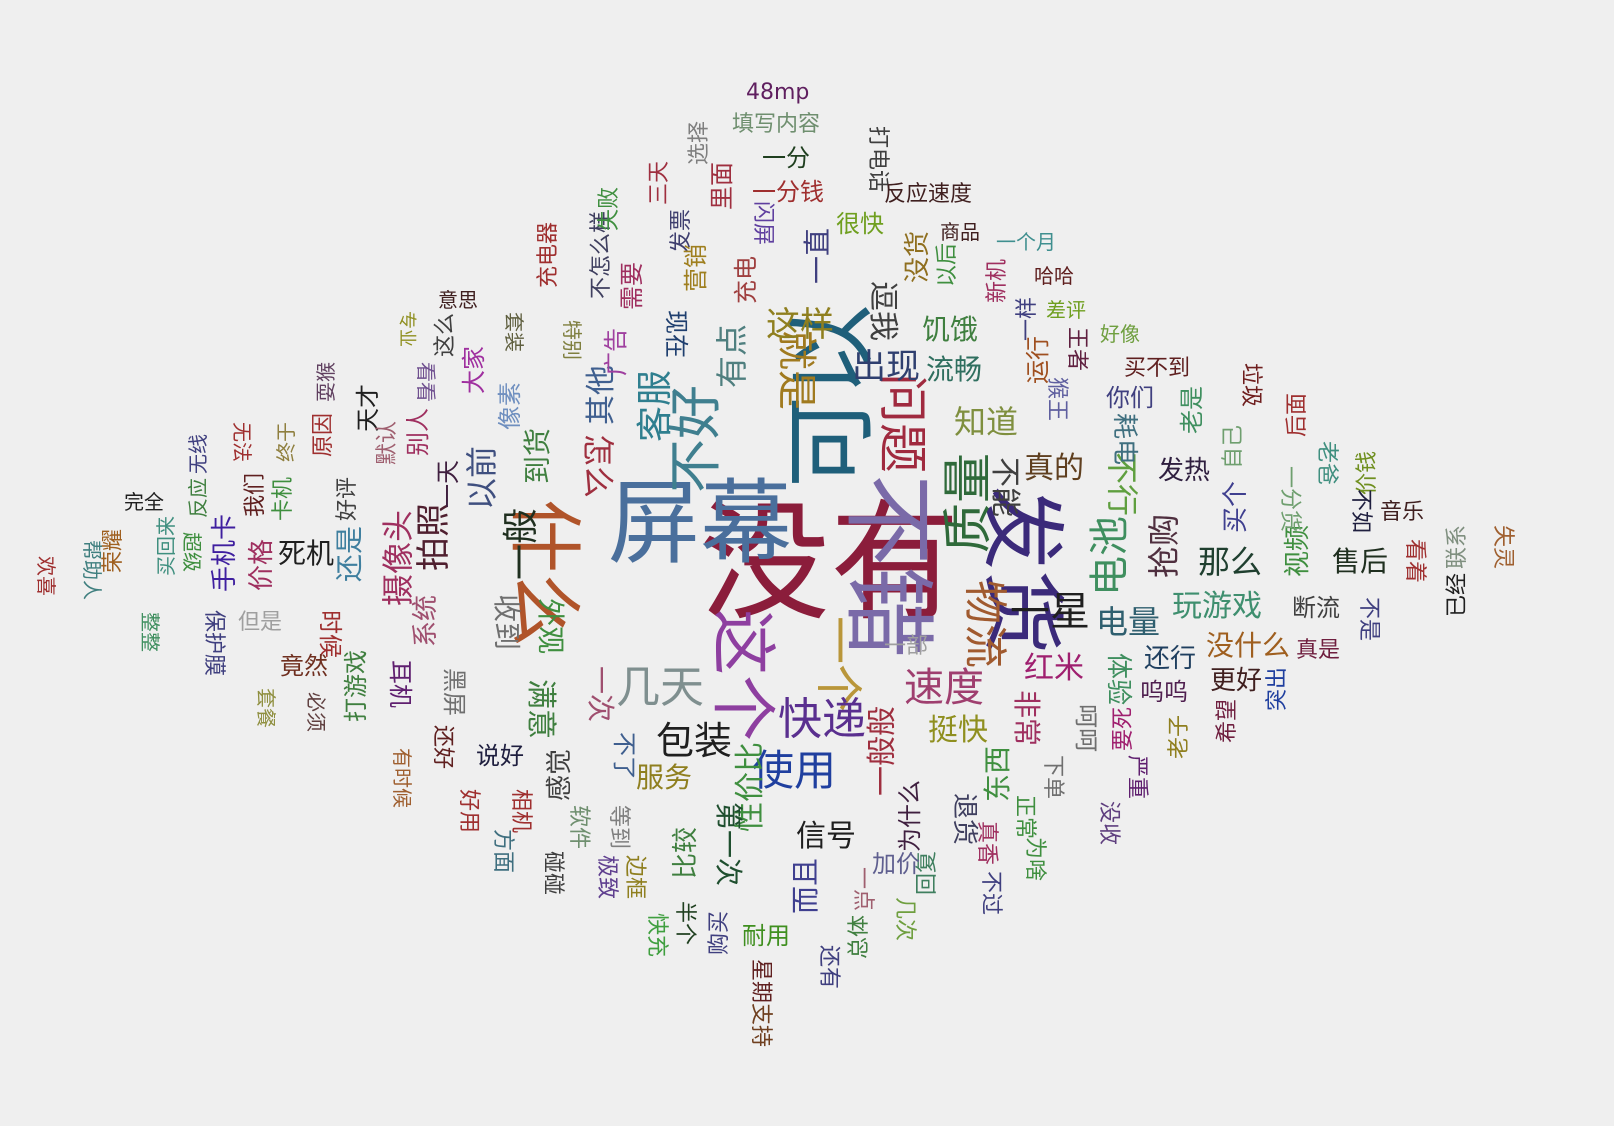  Describe the element at coordinates (443, 747) in the screenshot. I see `word: 还好` at that location.